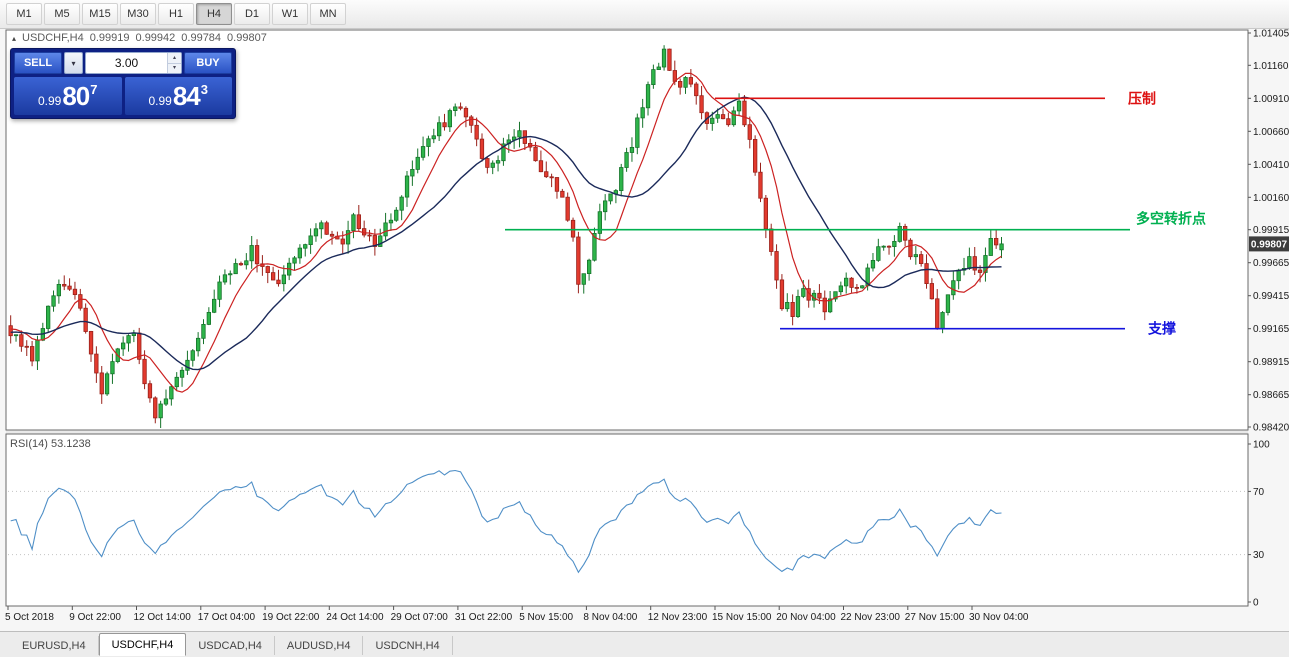 Image resolution: width=1289 pixels, height=657 pixels. Describe the element at coordinates (186, 96) in the screenshot. I see `buy-price-big: 84` at that location.